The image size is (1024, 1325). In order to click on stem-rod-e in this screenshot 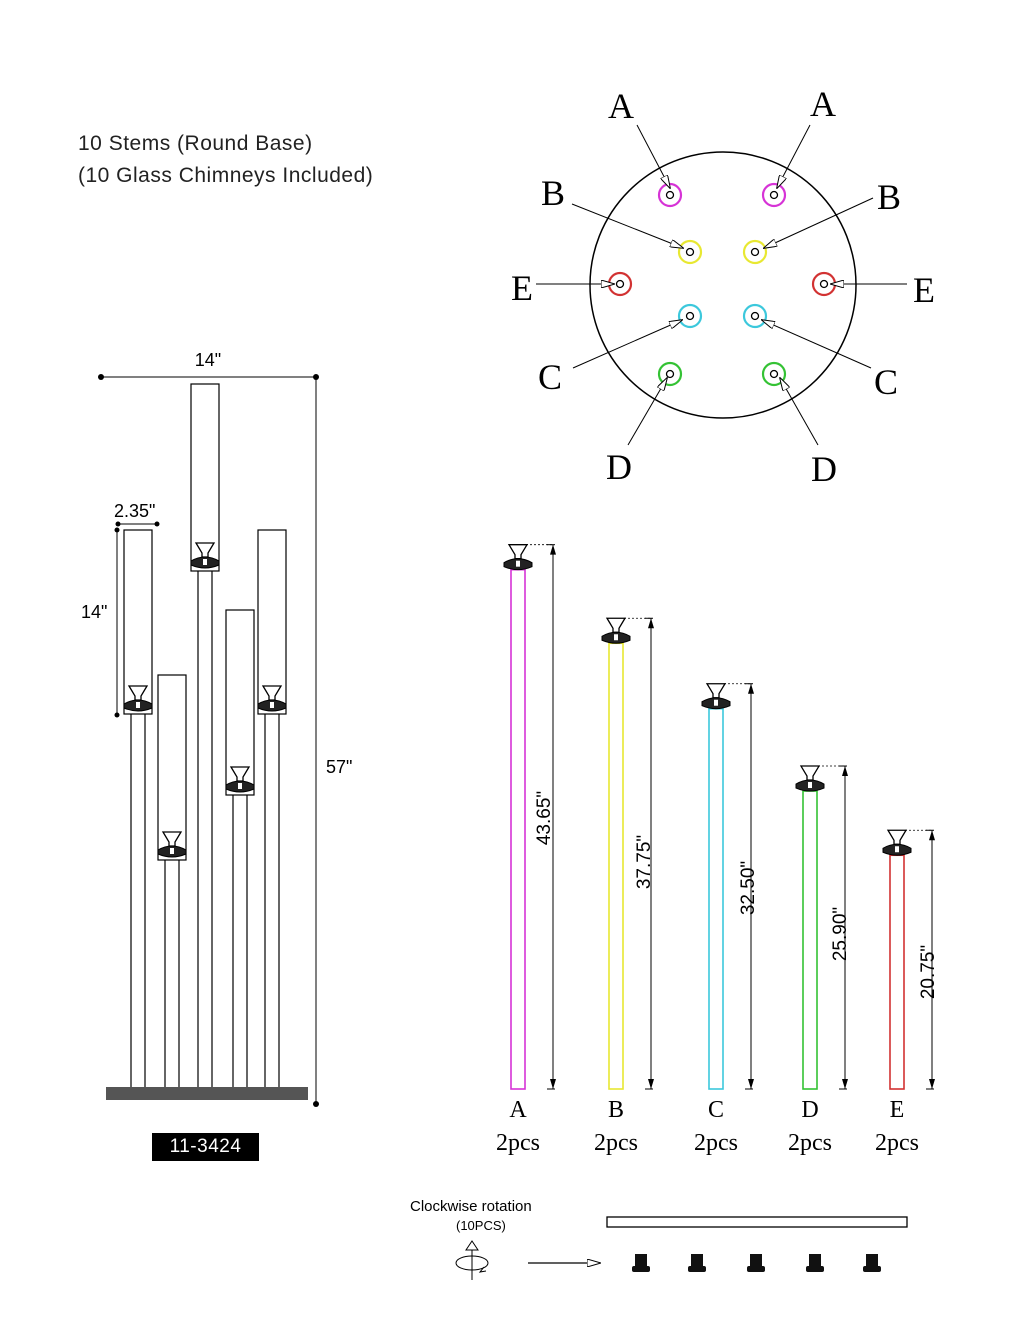, I will do `click(897, 972)`.